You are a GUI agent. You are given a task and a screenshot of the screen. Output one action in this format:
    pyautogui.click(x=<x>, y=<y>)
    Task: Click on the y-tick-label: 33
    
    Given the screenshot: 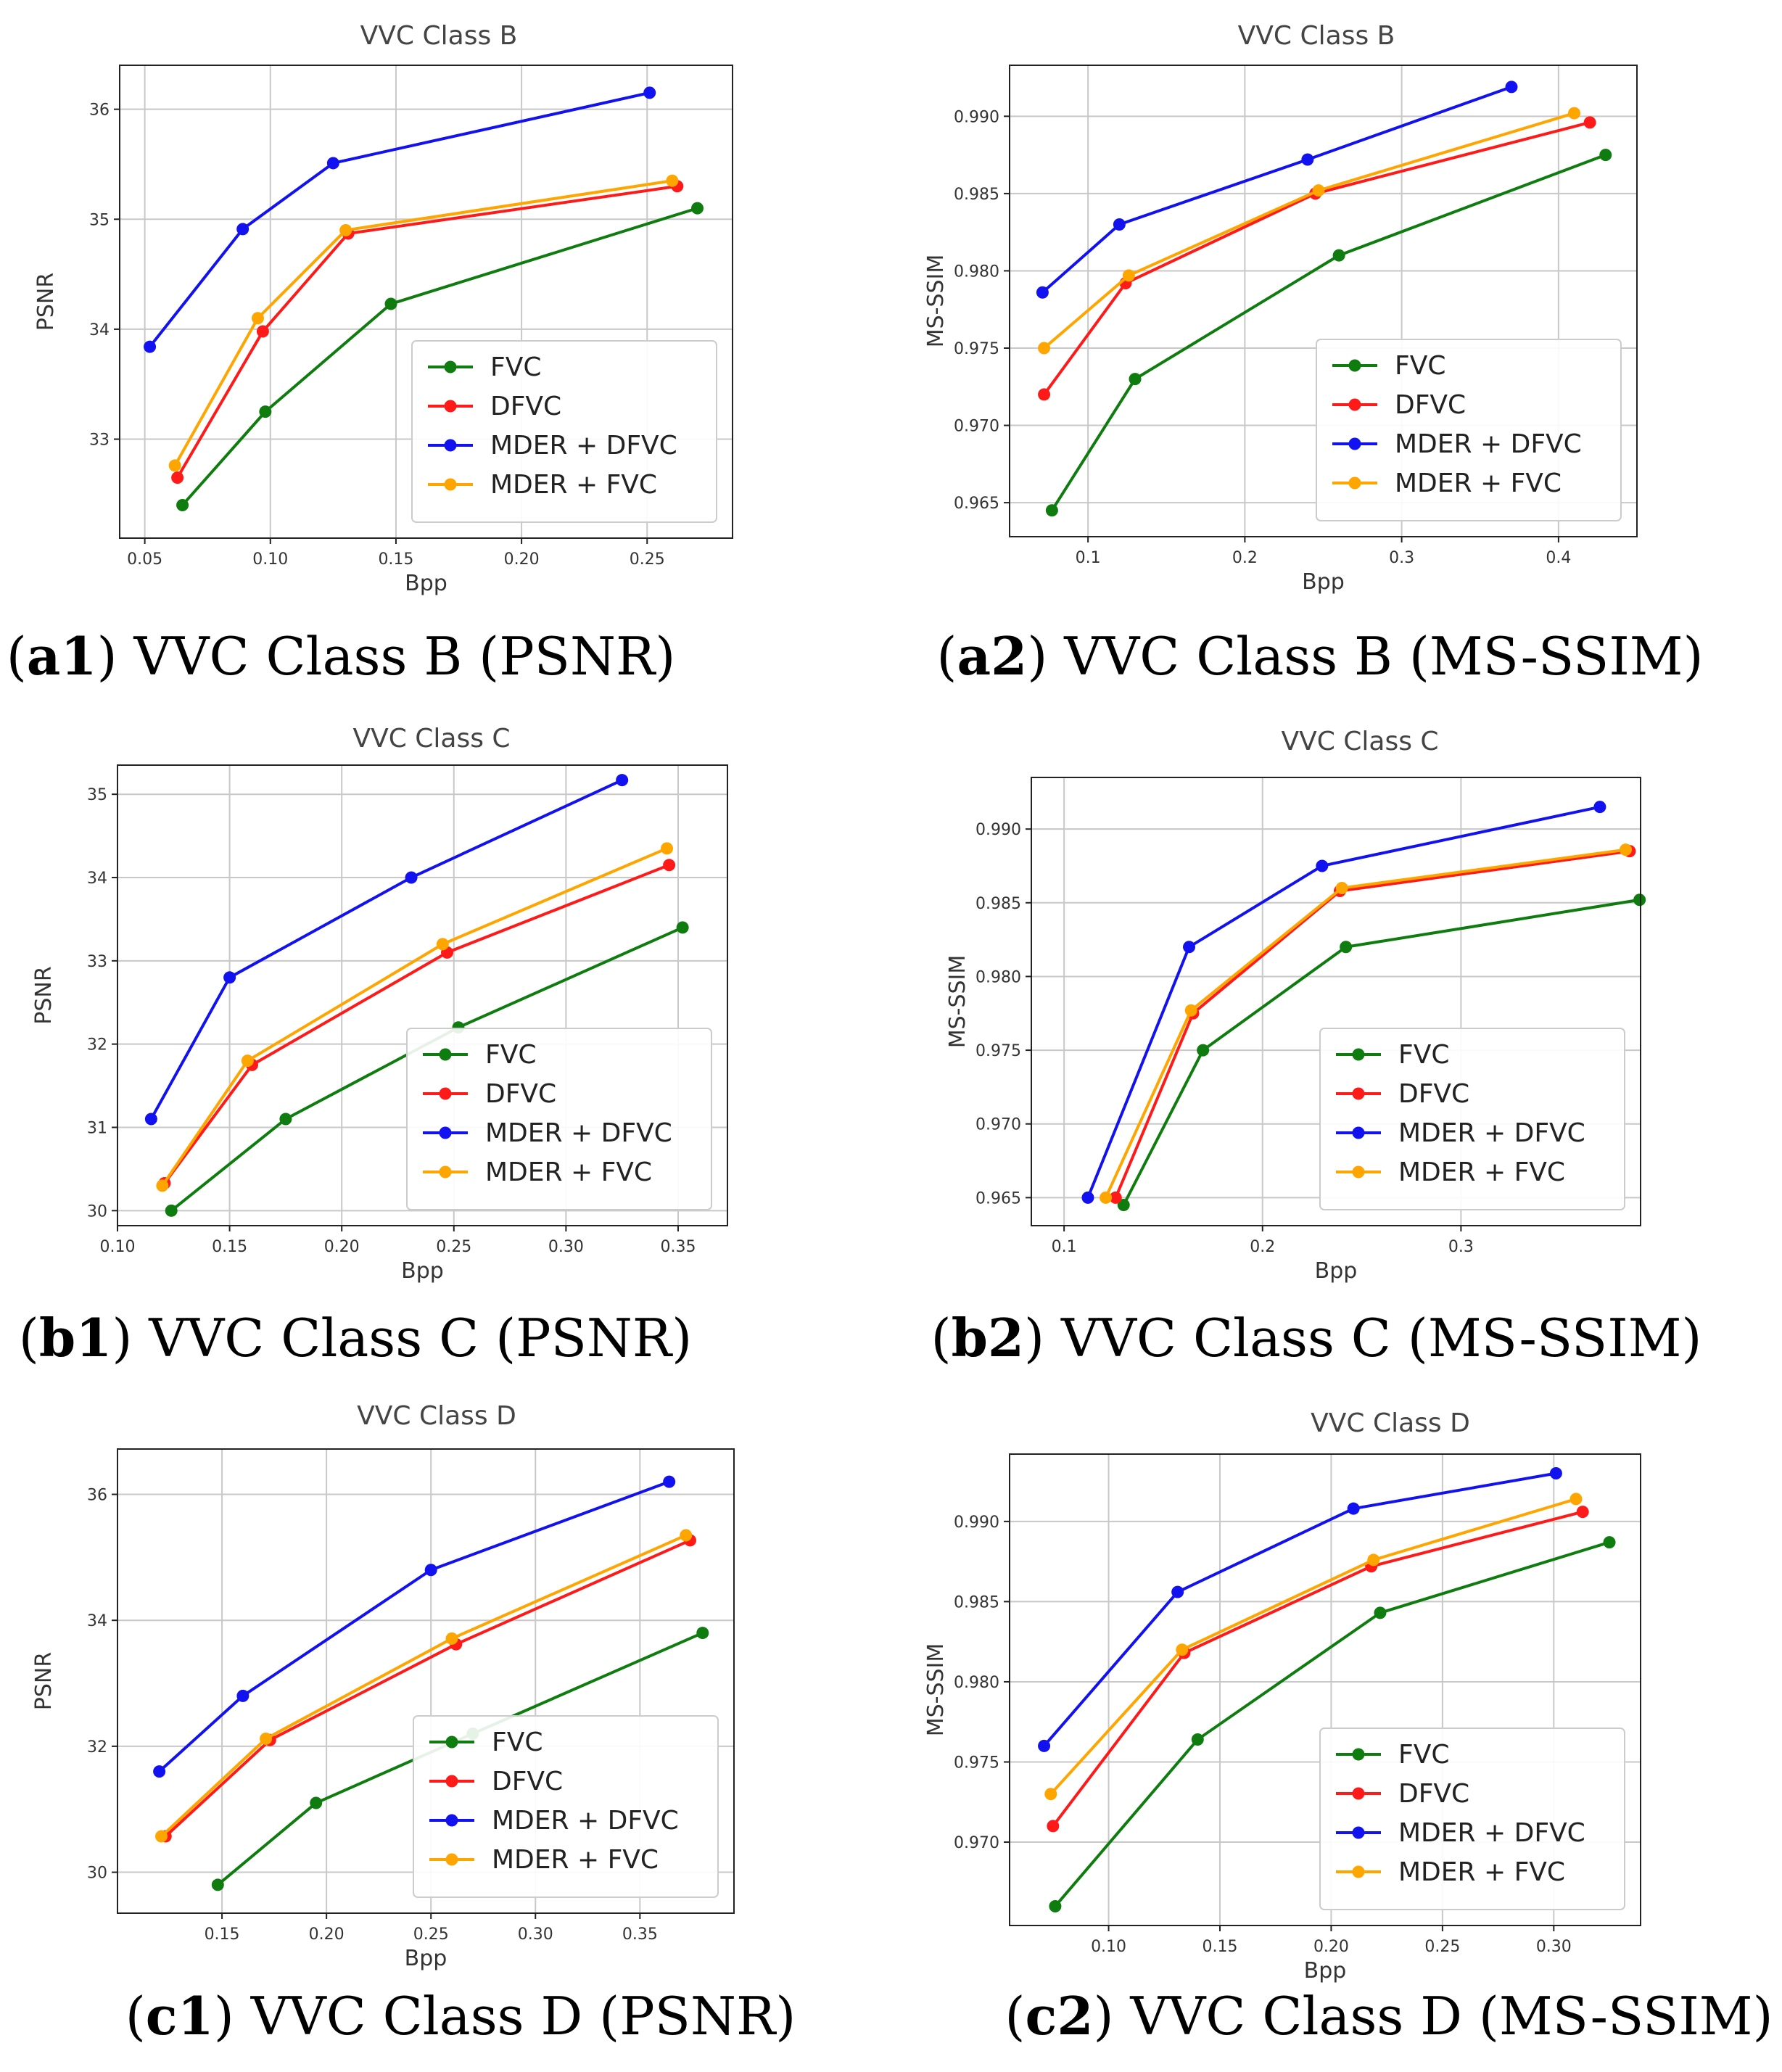 What is the action you would take?
    pyautogui.click(x=97, y=962)
    